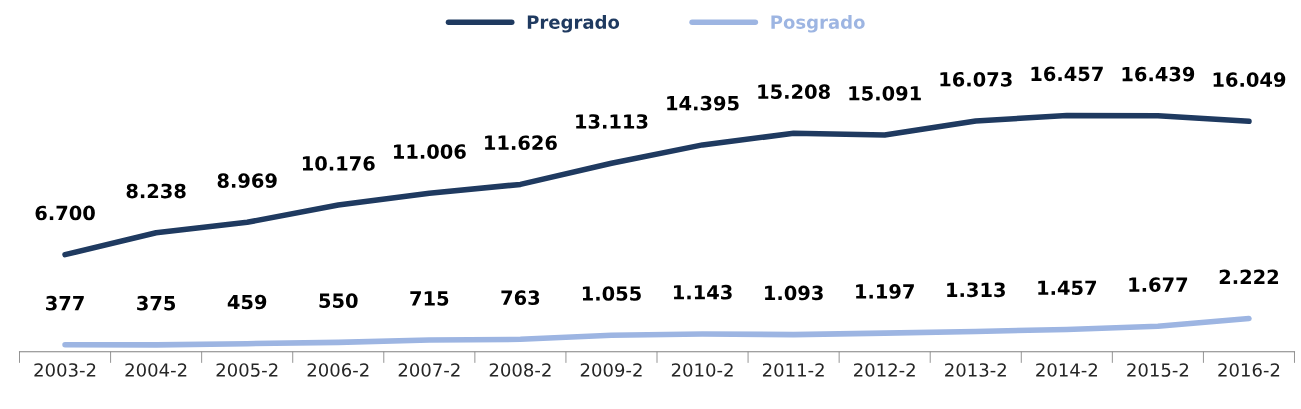 This screenshot has height=409, width=1301. I want to click on legend-label: Posgrado, so click(818, 23).